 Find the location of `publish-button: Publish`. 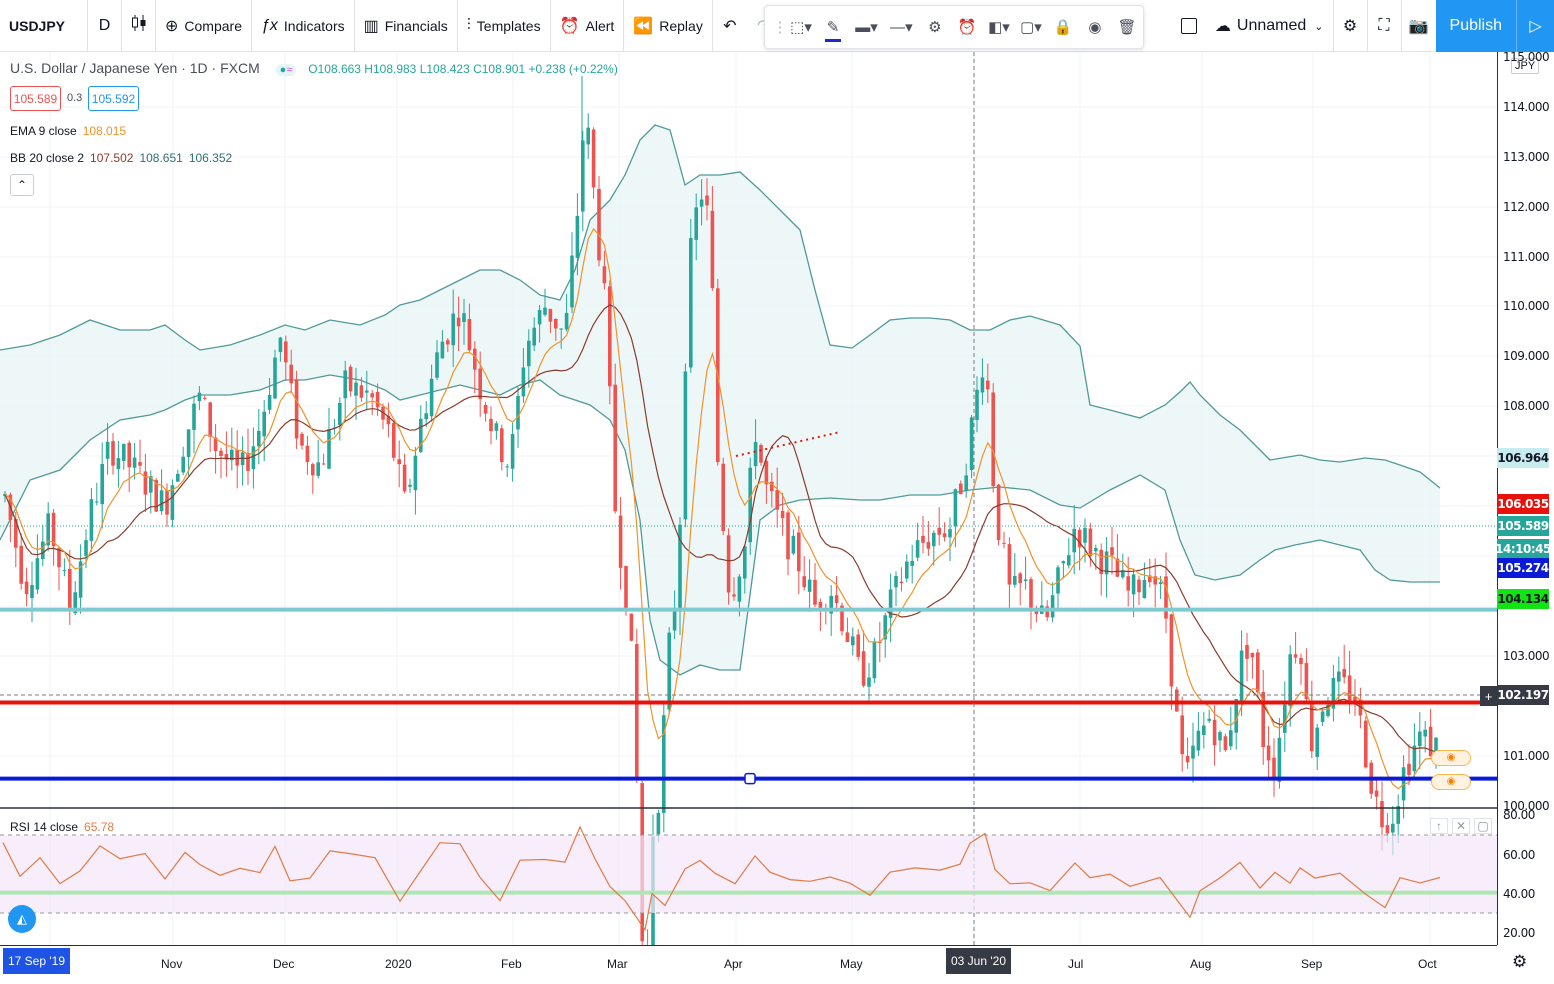

publish-button: Publish is located at coordinates (1475, 26).